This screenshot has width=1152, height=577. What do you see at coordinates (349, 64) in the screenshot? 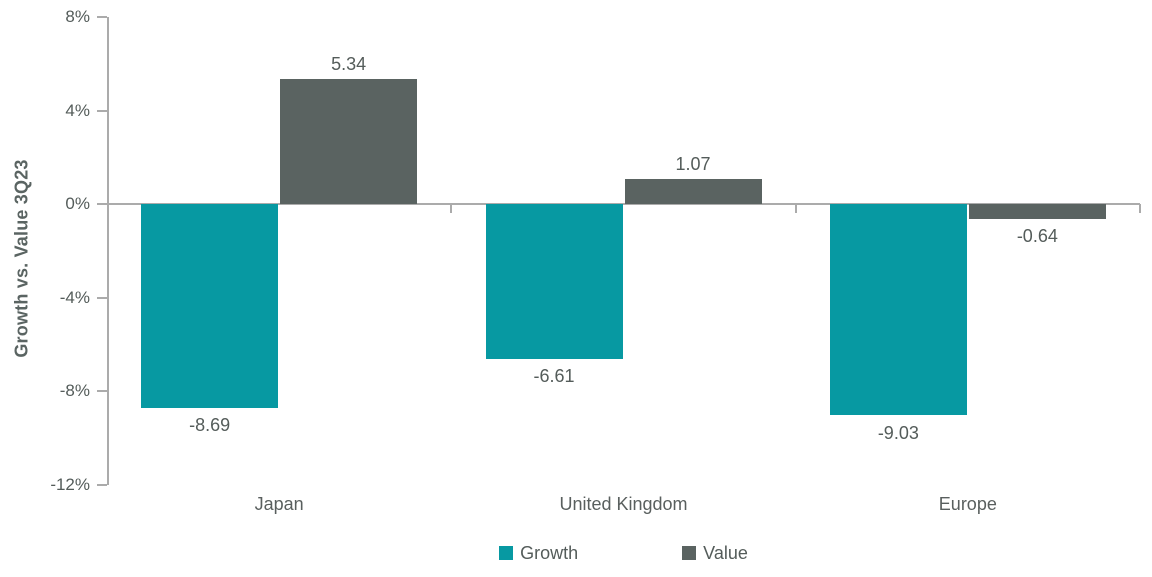
I see `bar-value-label: 5.34` at bounding box center [349, 64].